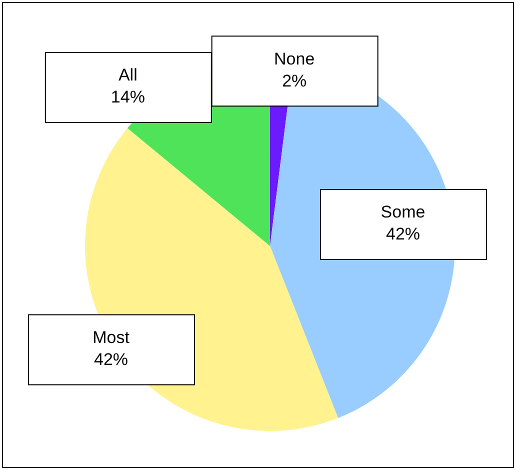 This screenshot has width=516, height=470. I want to click on data-label: 14%, so click(127, 97).